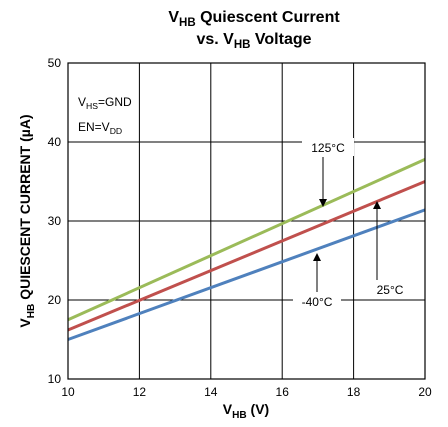  What do you see at coordinates (323, 203) in the screenshot?
I see `arrow-125c-head` at bounding box center [323, 203].